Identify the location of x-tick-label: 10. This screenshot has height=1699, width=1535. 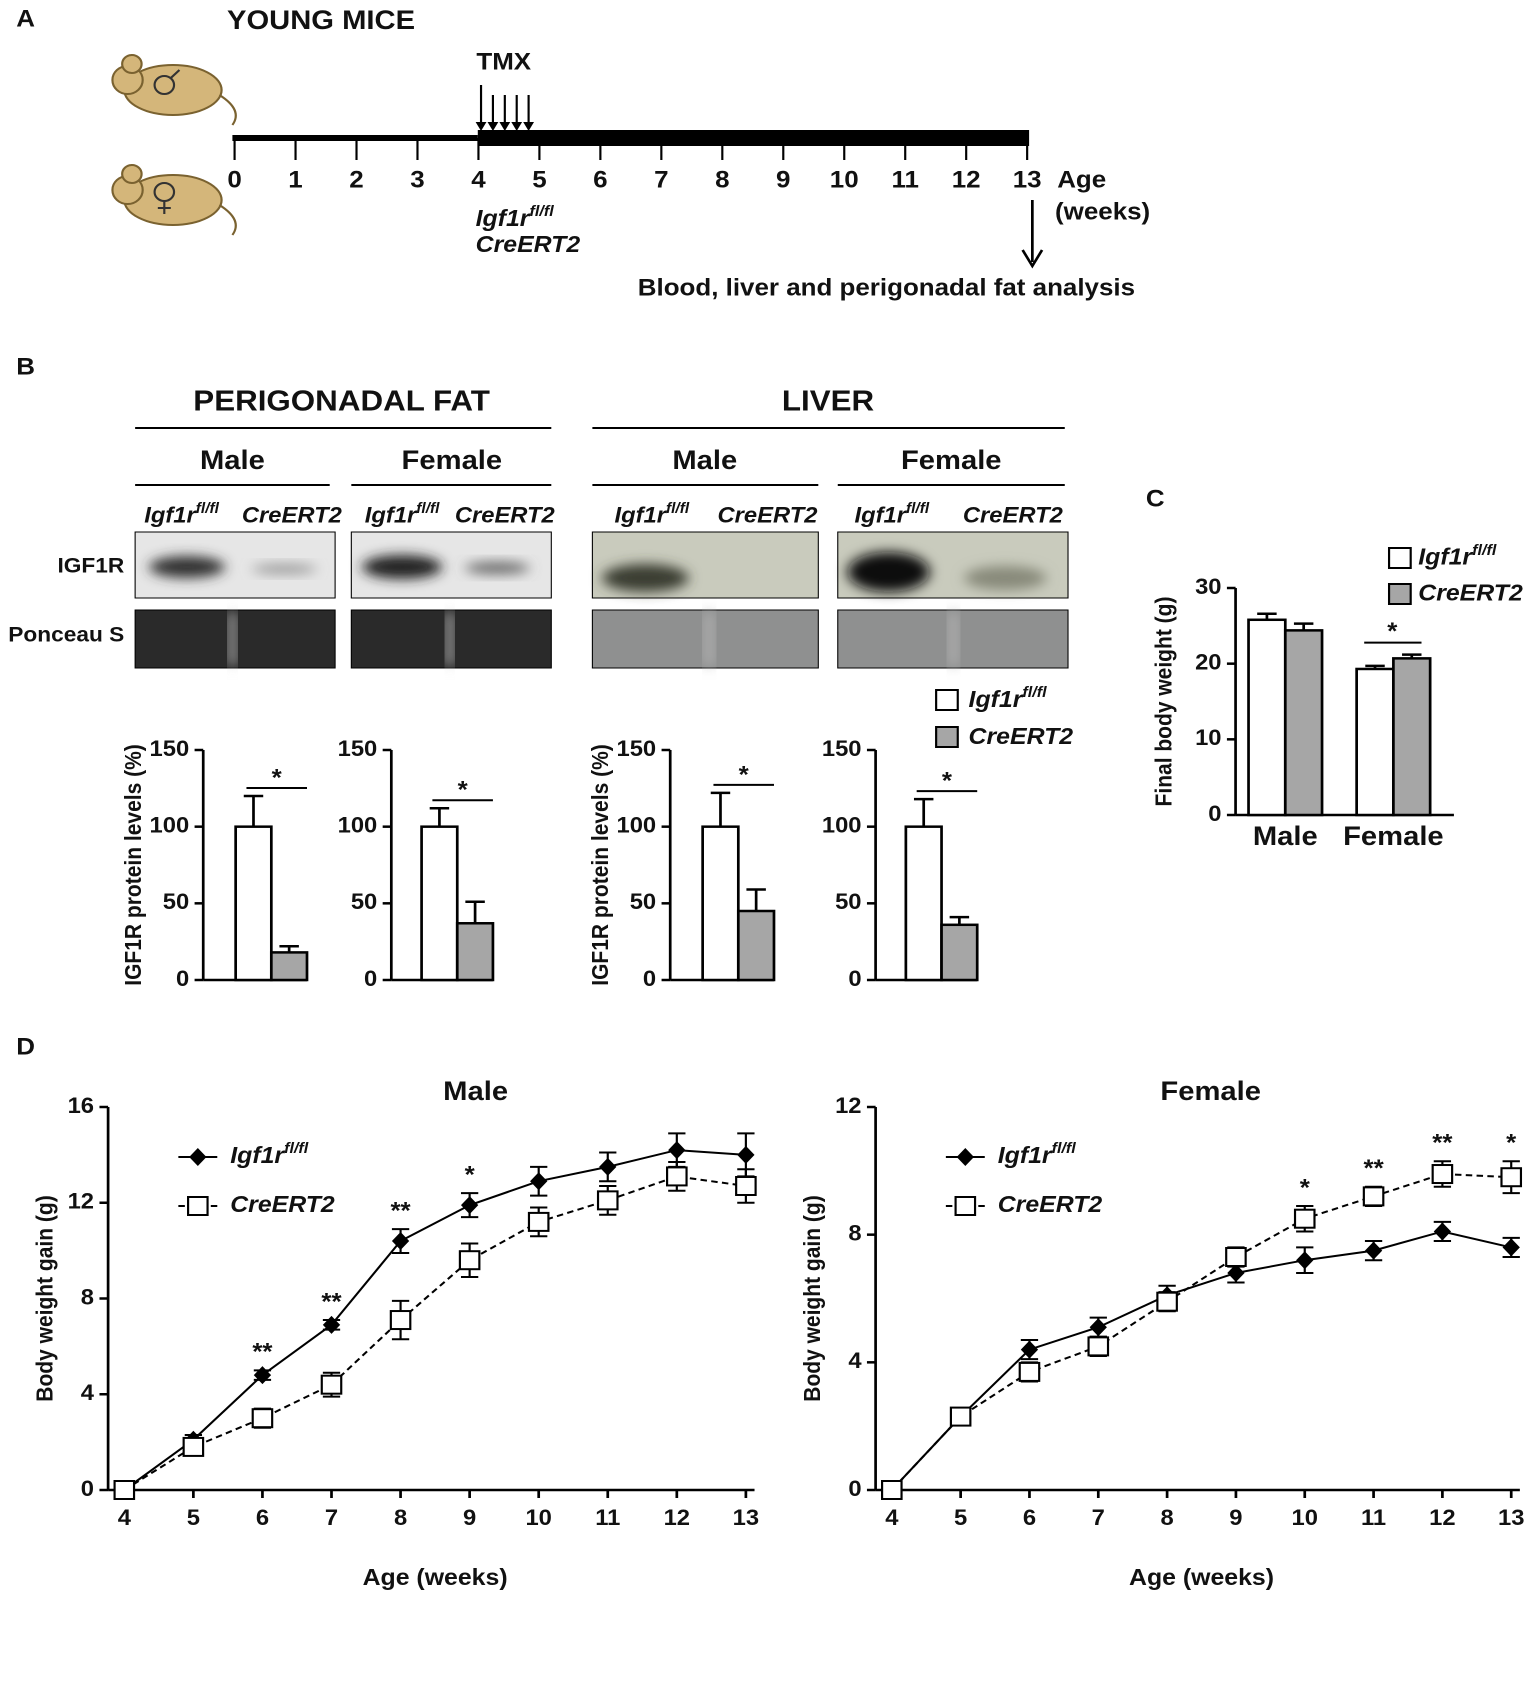
(538, 1517).